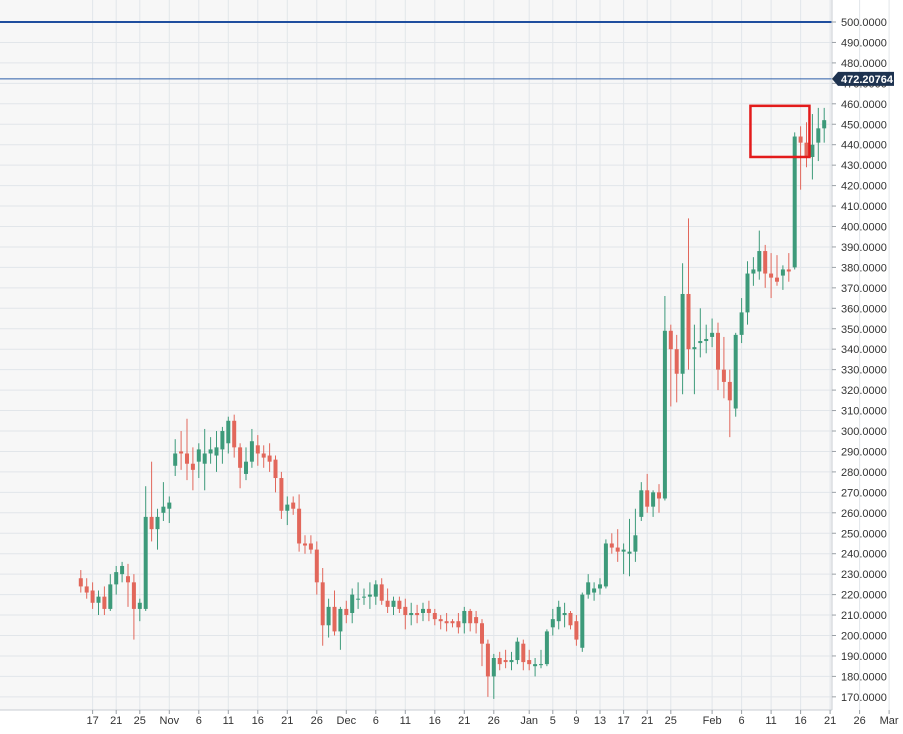 The height and width of the screenshot is (734, 903). I want to click on y-tick-label: 280.0000, so click(864, 473).